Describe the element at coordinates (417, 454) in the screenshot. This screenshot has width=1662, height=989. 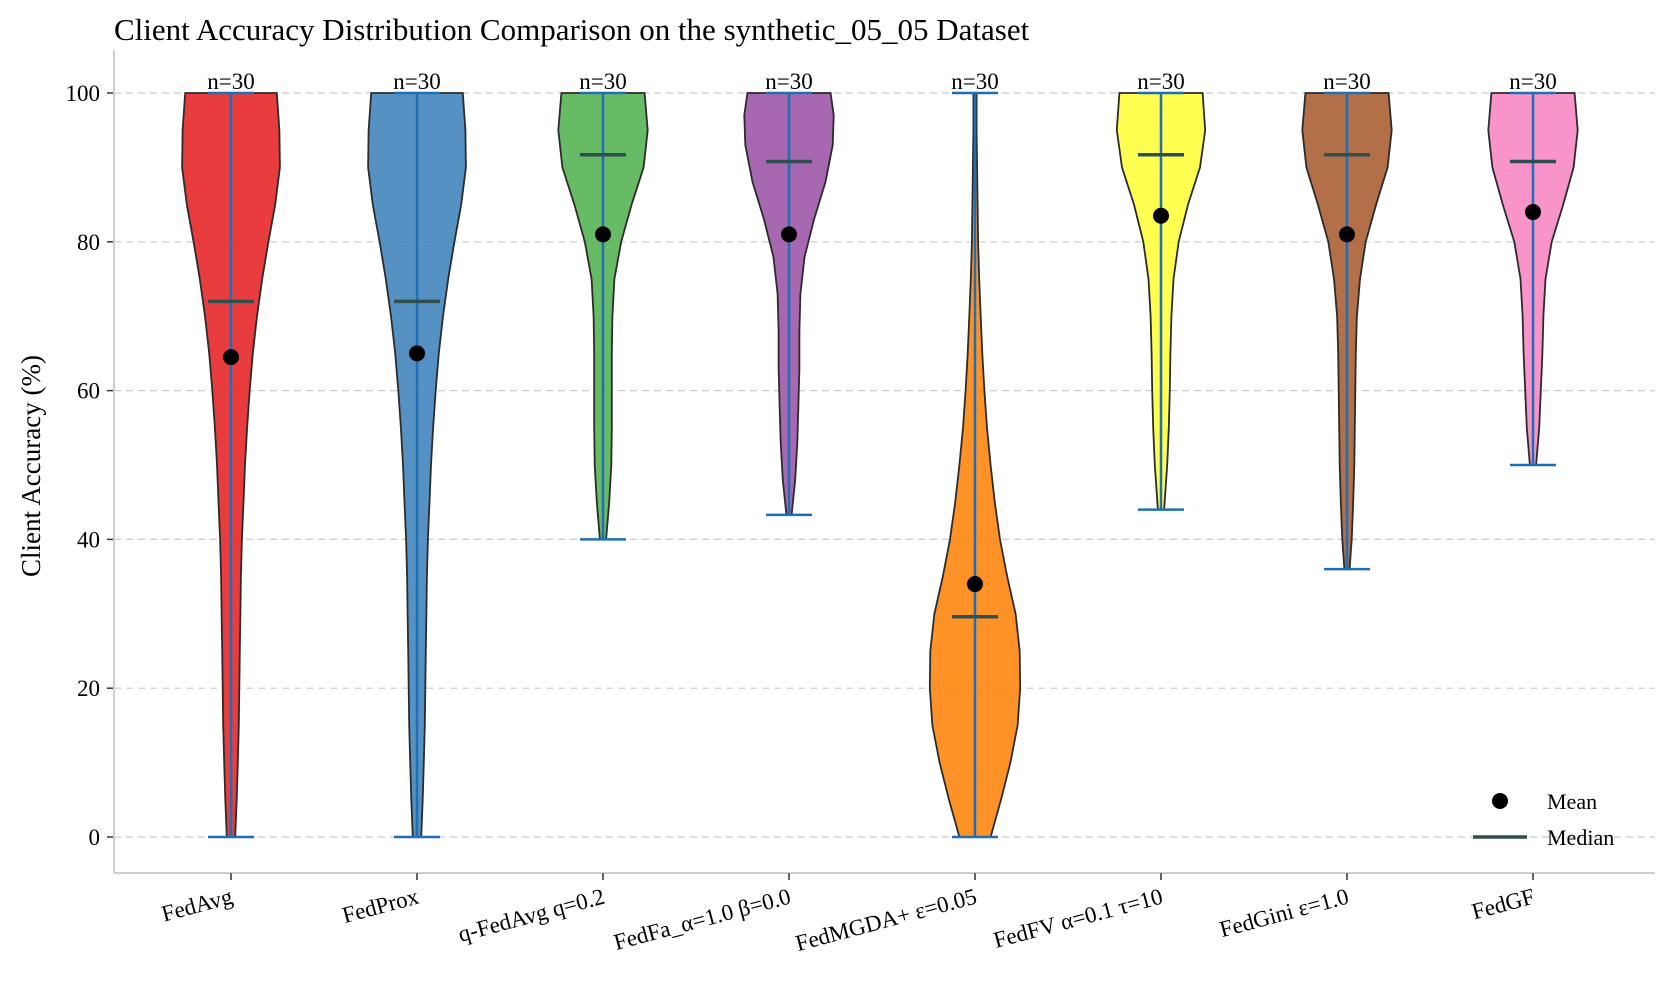
I see `violin-group-2: n=30` at that location.